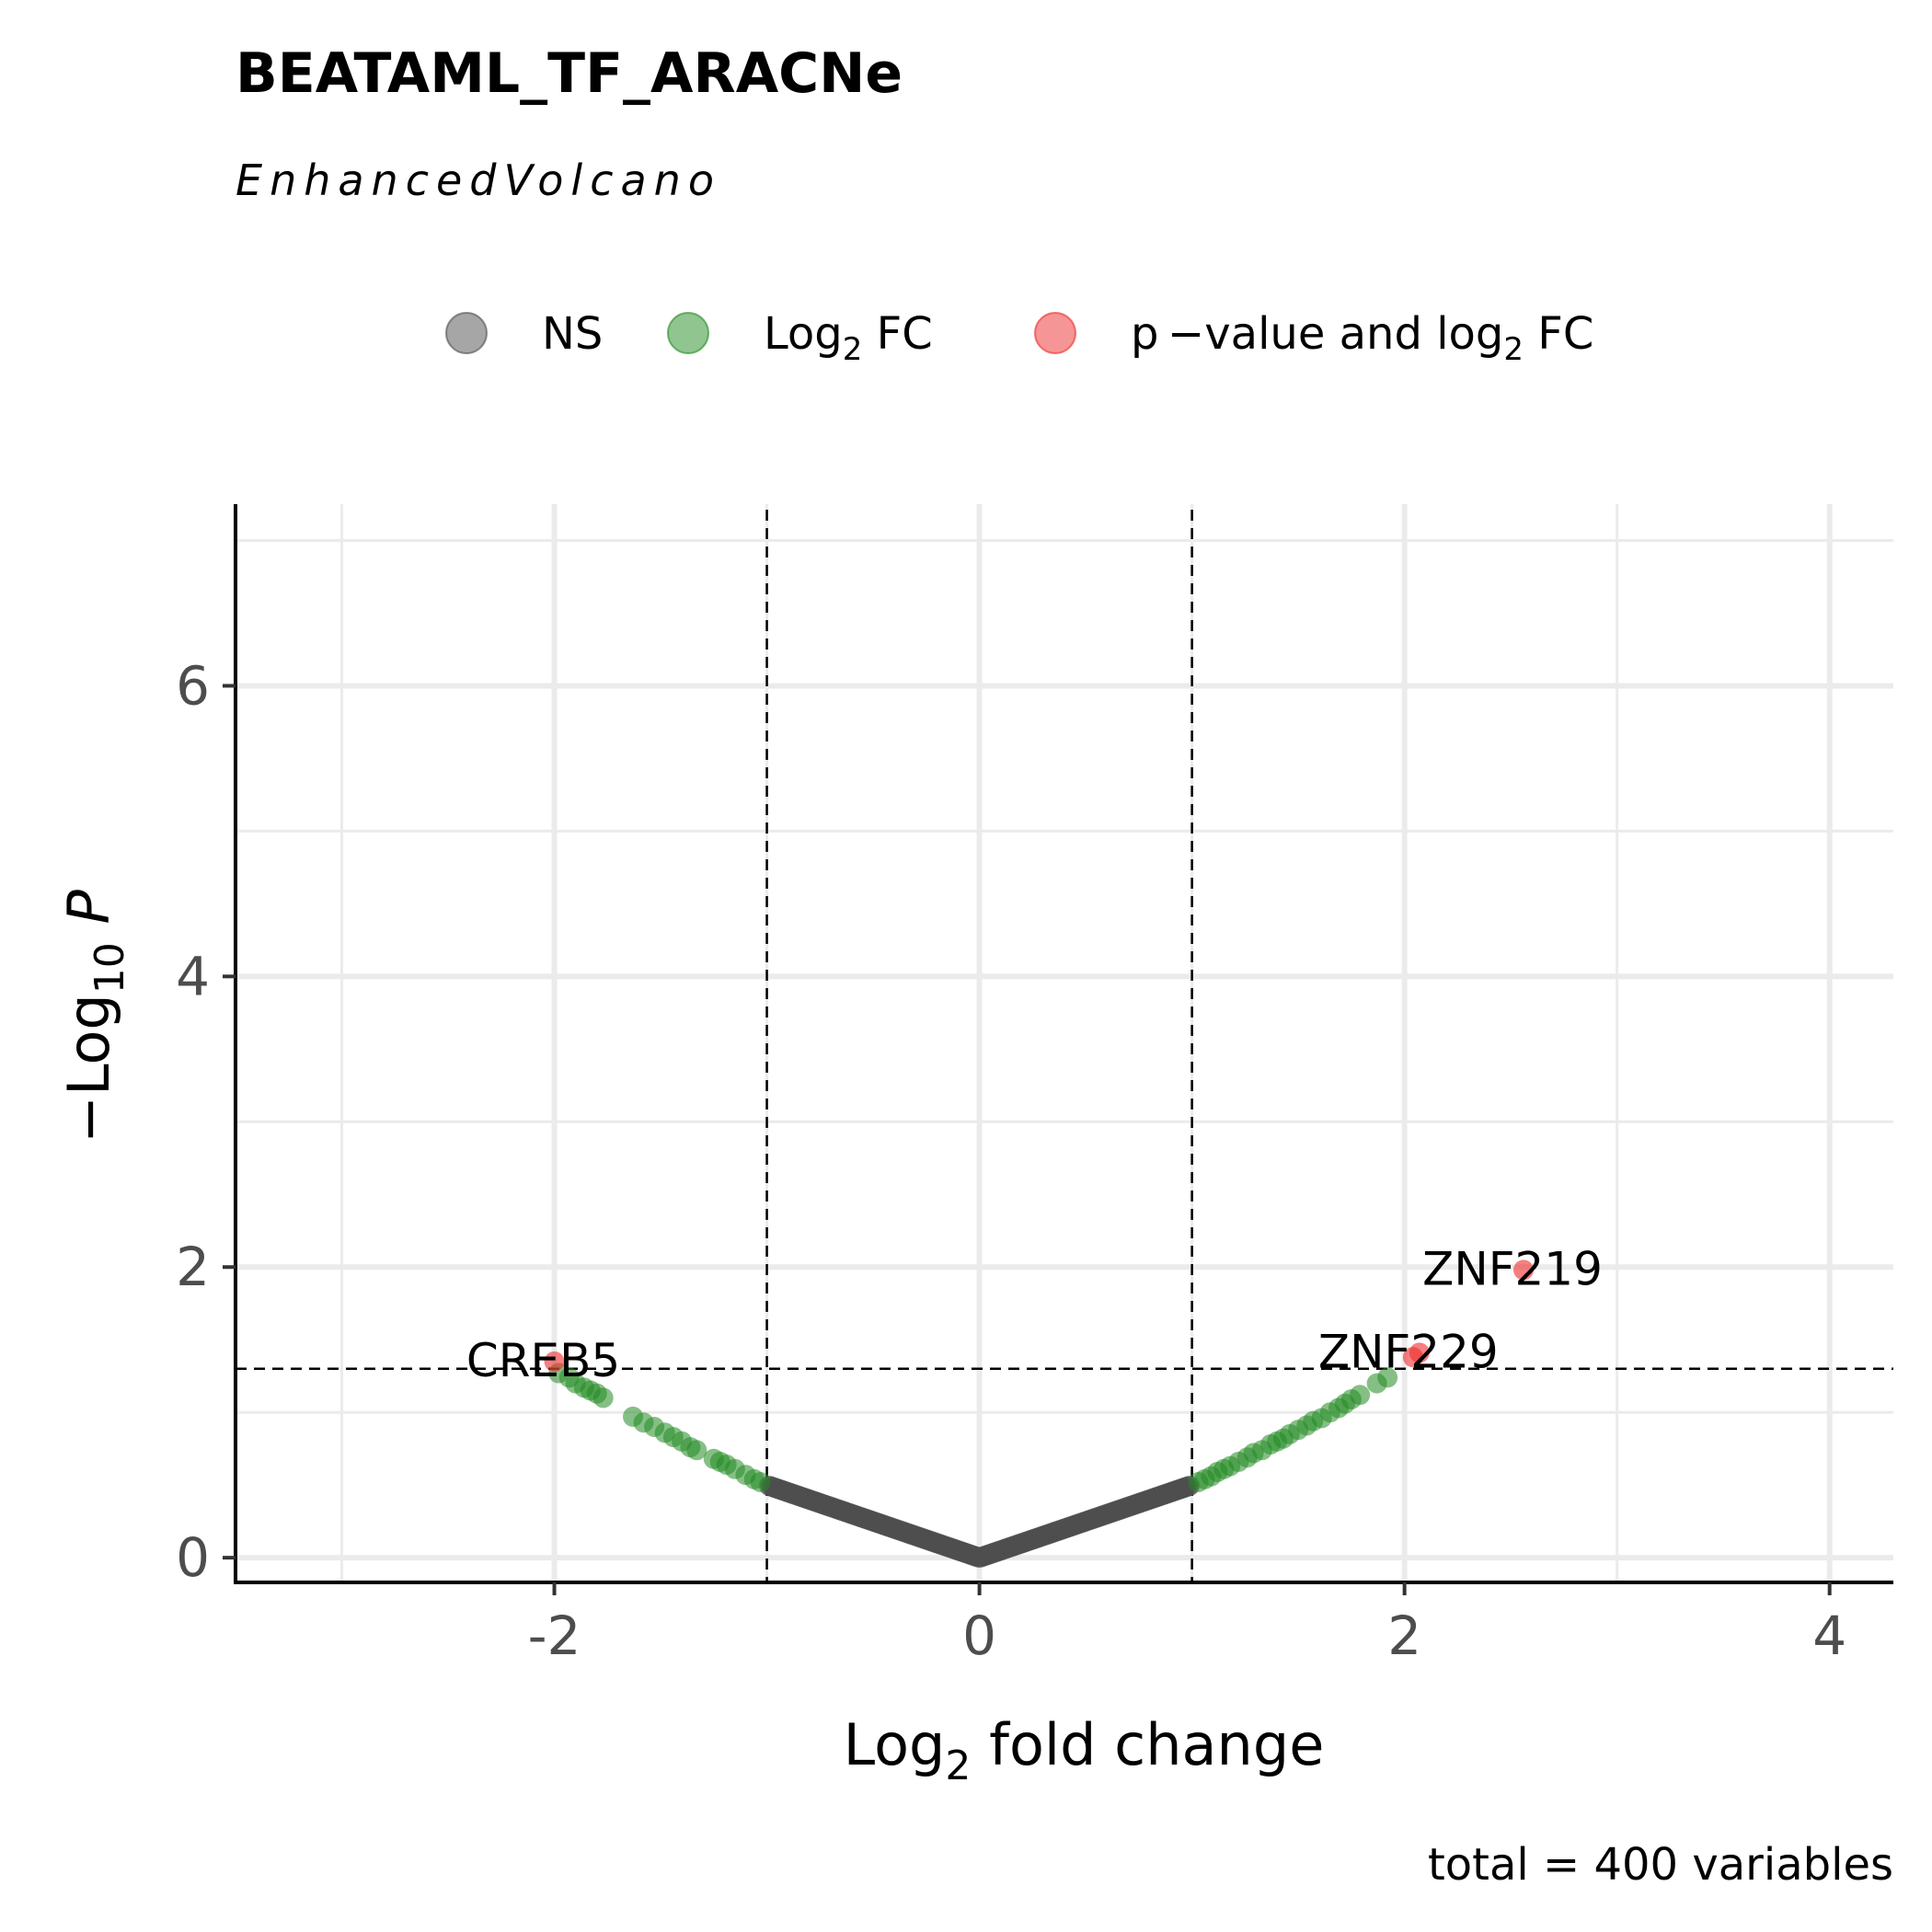 This screenshot has width=1932, height=1932. Describe the element at coordinates (848, 338) in the screenshot. I see `legend-label-fc: Log2 FC` at that location.